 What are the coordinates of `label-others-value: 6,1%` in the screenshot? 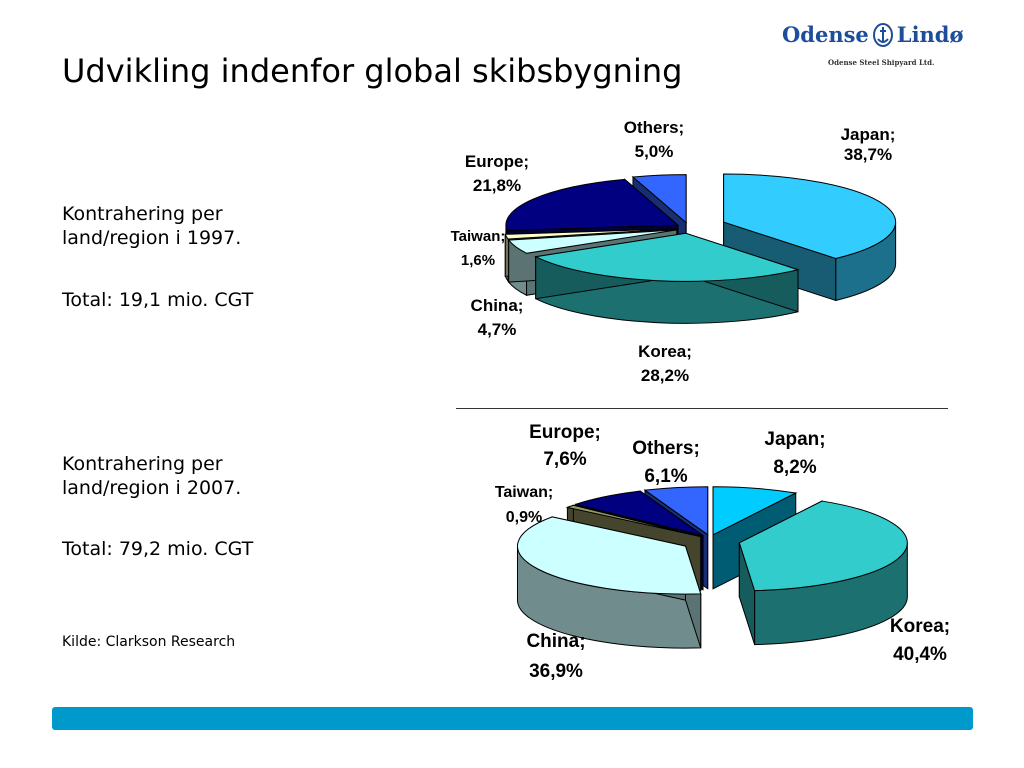 It's located at (665, 476).